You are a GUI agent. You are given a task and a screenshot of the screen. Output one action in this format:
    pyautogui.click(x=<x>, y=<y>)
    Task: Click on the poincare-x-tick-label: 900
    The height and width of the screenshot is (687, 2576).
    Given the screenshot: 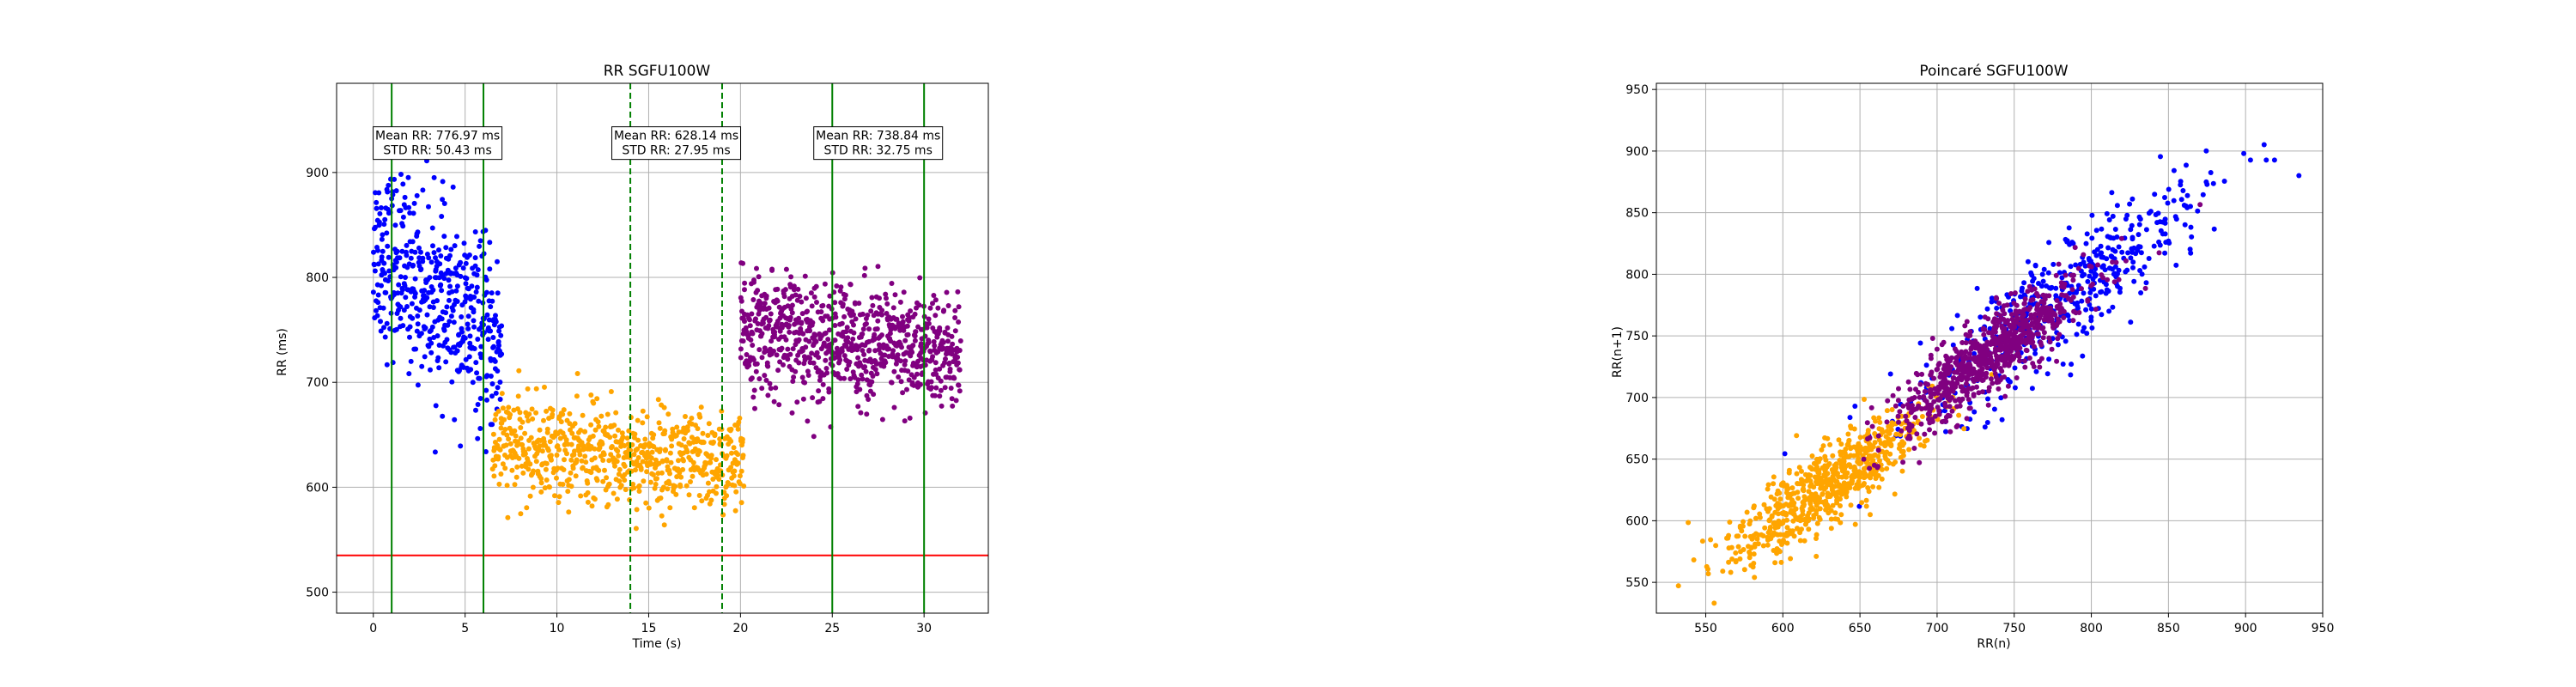 What is the action you would take?
    pyautogui.click(x=2245, y=628)
    